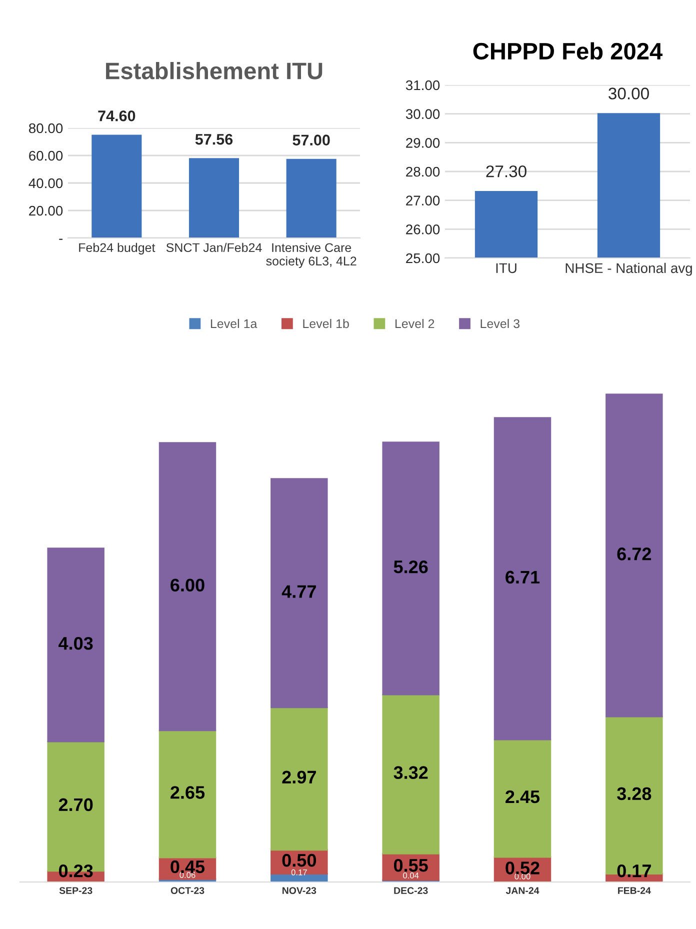 Image resolution: width=696 pixels, height=929 pixels. Describe the element at coordinates (75, 805) in the screenshot. I see `data-label: 2.70` at that location.